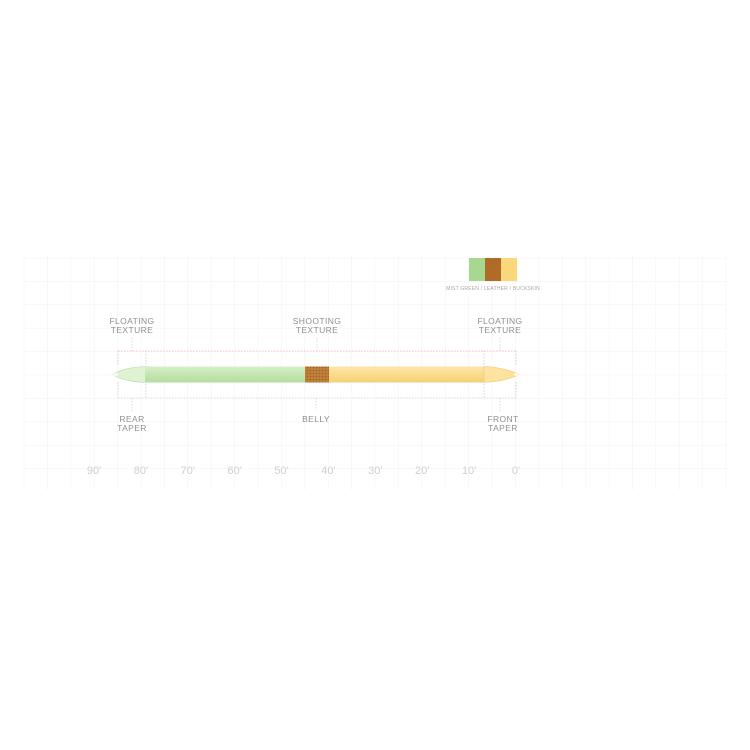 This screenshot has height=750, width=750. Describe the element at coordinates (477, 269) in the screenshot. I see `swatch-mist-green` at that location.